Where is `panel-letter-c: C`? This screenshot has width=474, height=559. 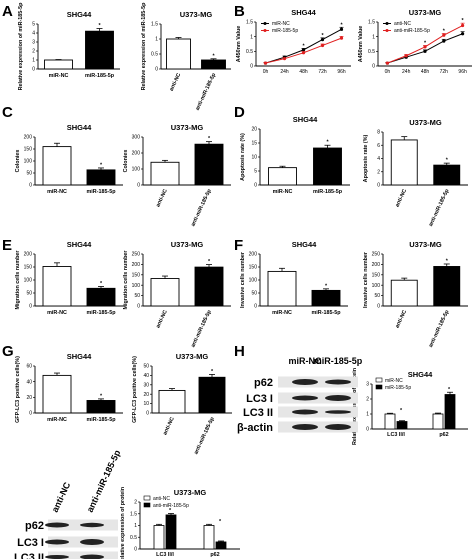
panel-letter-c: C is located at coordinates (7, 112).